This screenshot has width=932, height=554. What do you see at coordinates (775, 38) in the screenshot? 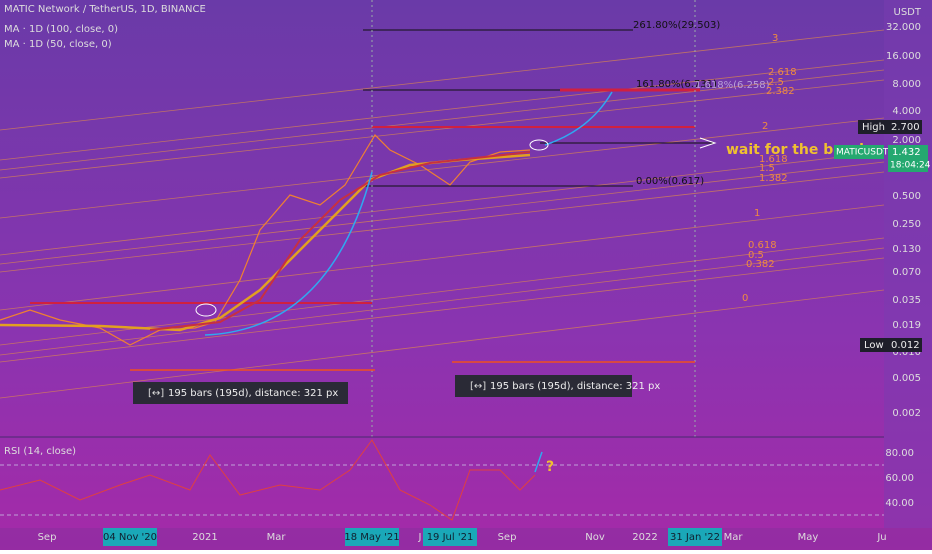
I see `fib-level: 3` at bounding box center [775, 38].